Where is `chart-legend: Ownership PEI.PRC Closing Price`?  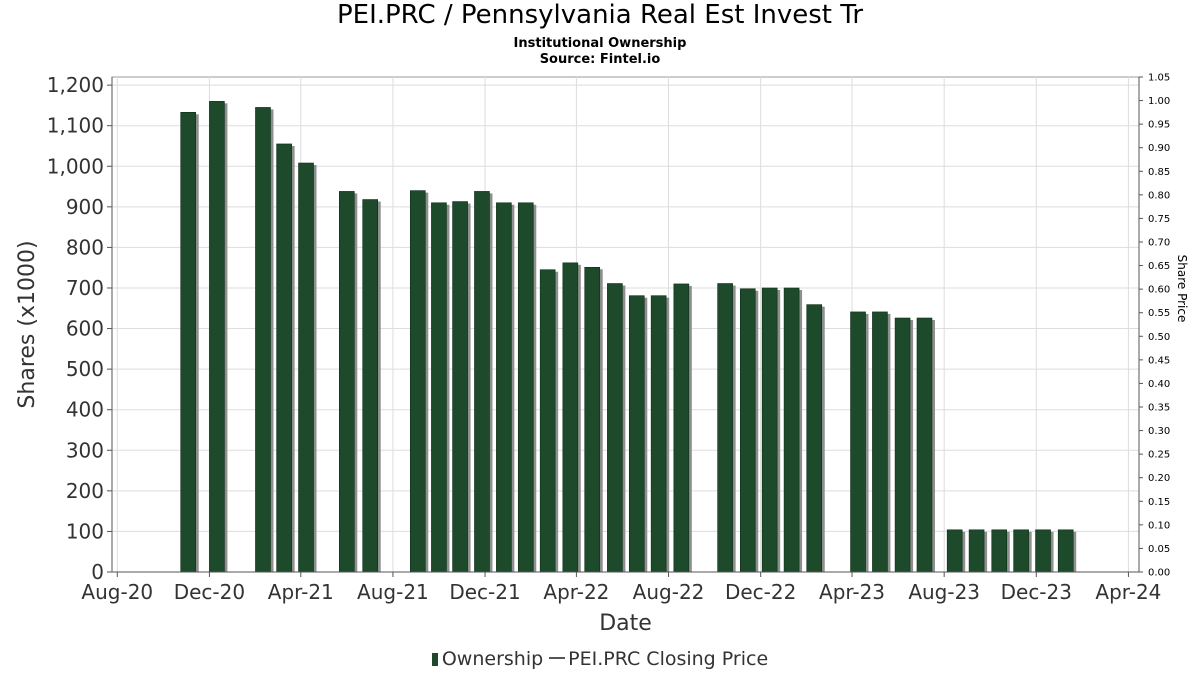 chart-legend: Ownership PEI.PRC Closing Price is located at coordinates (600, 659).